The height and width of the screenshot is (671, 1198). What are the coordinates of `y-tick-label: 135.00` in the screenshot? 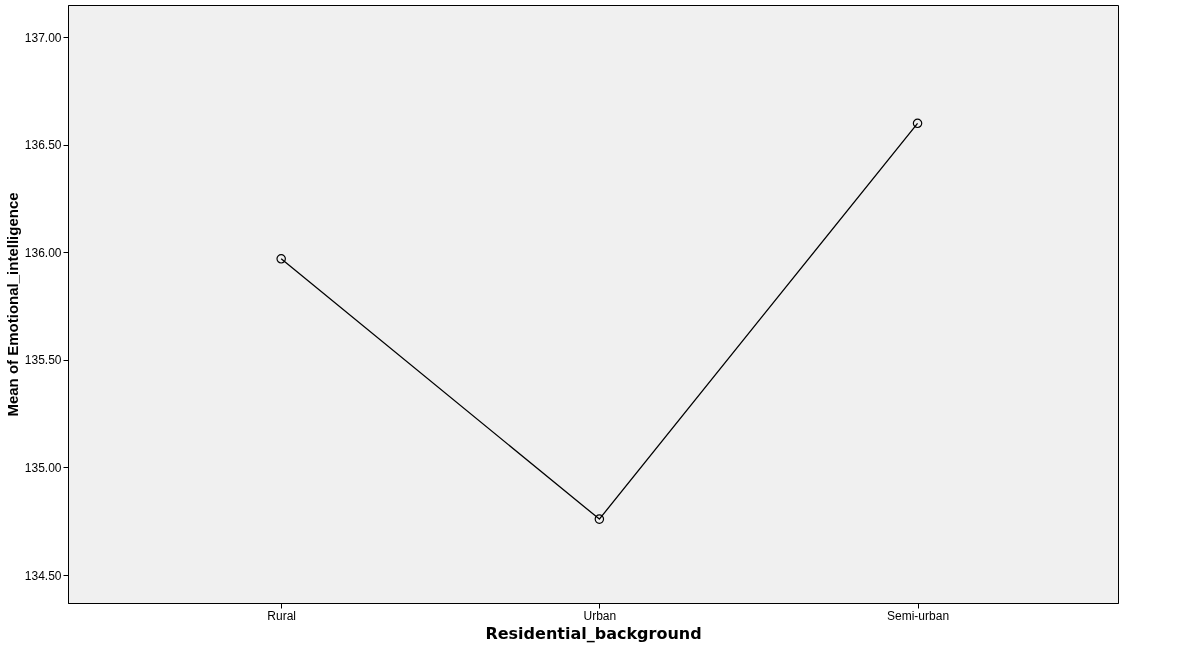 It's located at (43, 467).